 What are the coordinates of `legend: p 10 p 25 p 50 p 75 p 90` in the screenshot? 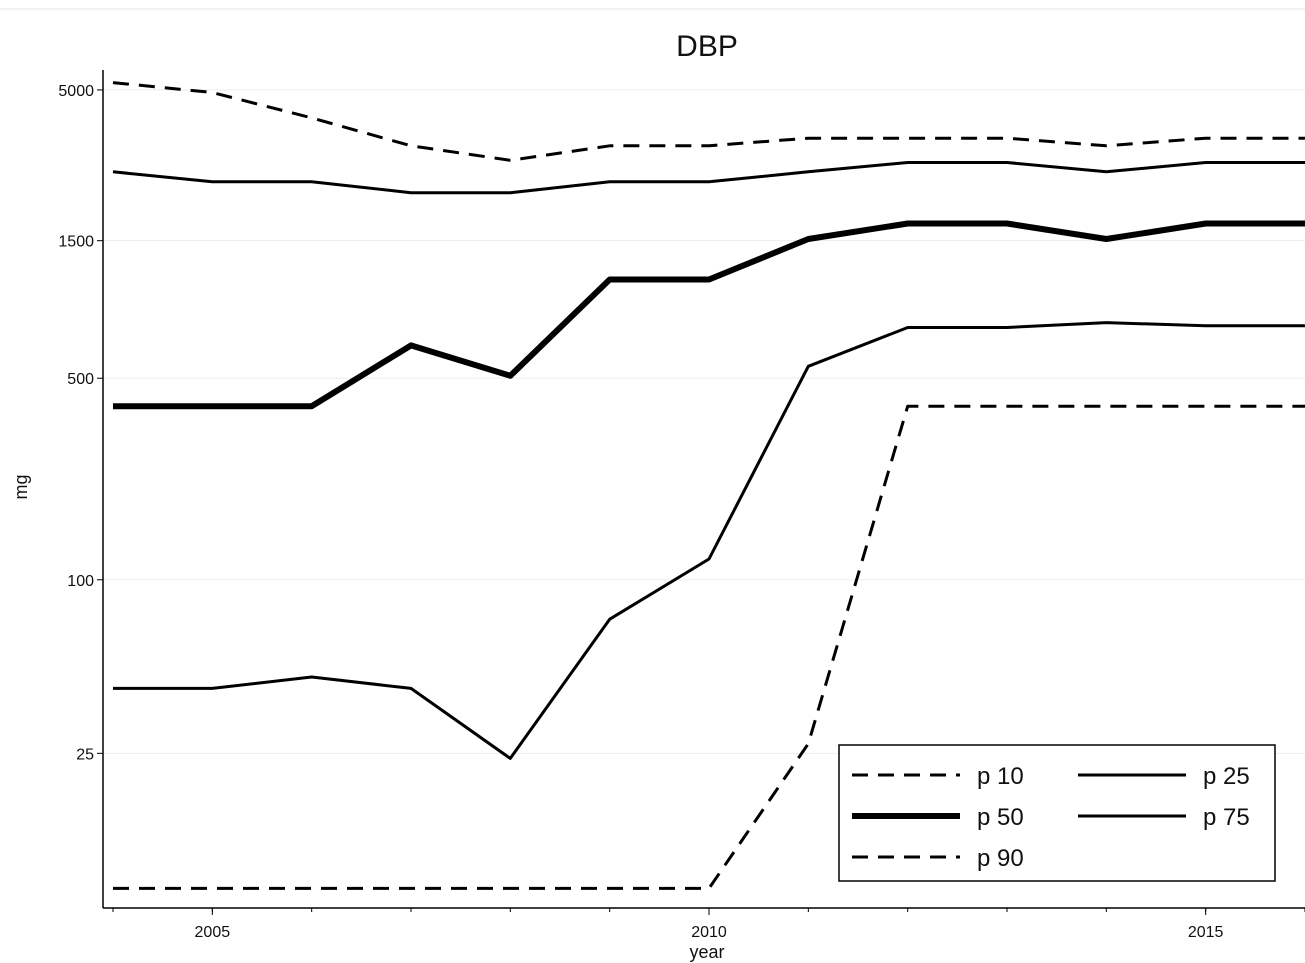 It's located at (1057, 813).